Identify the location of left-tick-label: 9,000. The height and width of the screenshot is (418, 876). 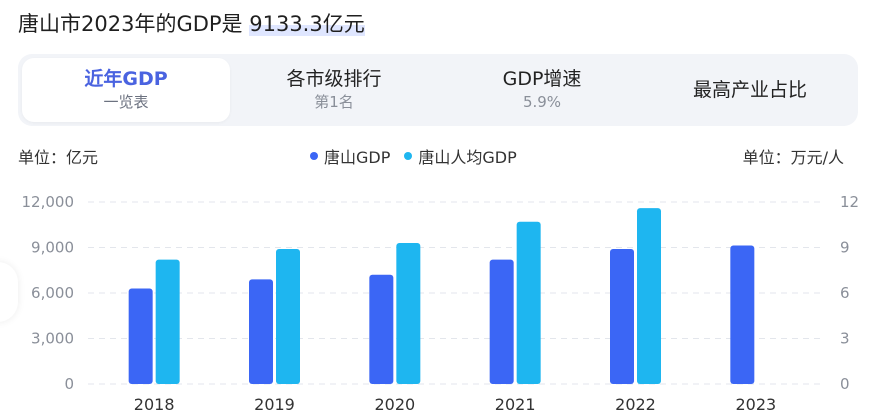
(52, 248).